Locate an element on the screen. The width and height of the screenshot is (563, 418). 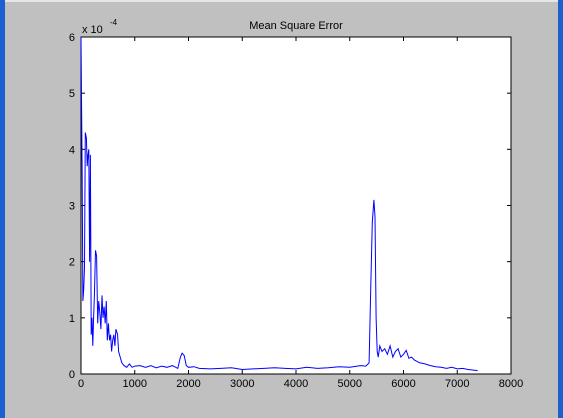
y-tick-label: 2 is located at coordinates (72, 263).